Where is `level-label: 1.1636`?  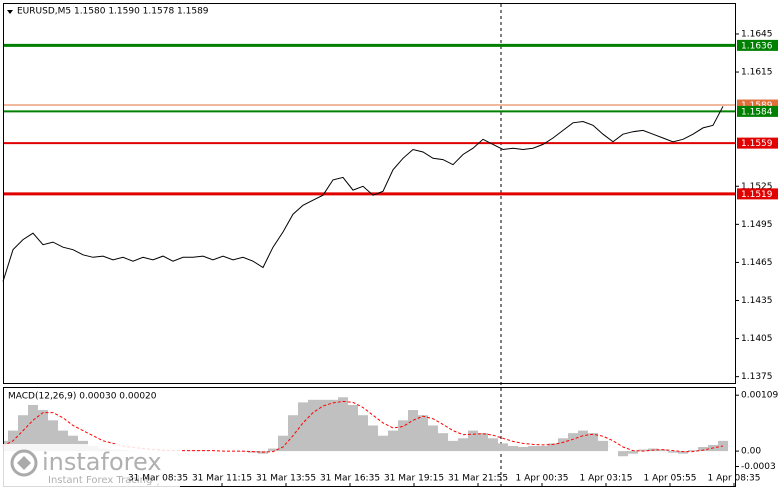 level-label: 1.1636 is located at coordinates (757, 46).